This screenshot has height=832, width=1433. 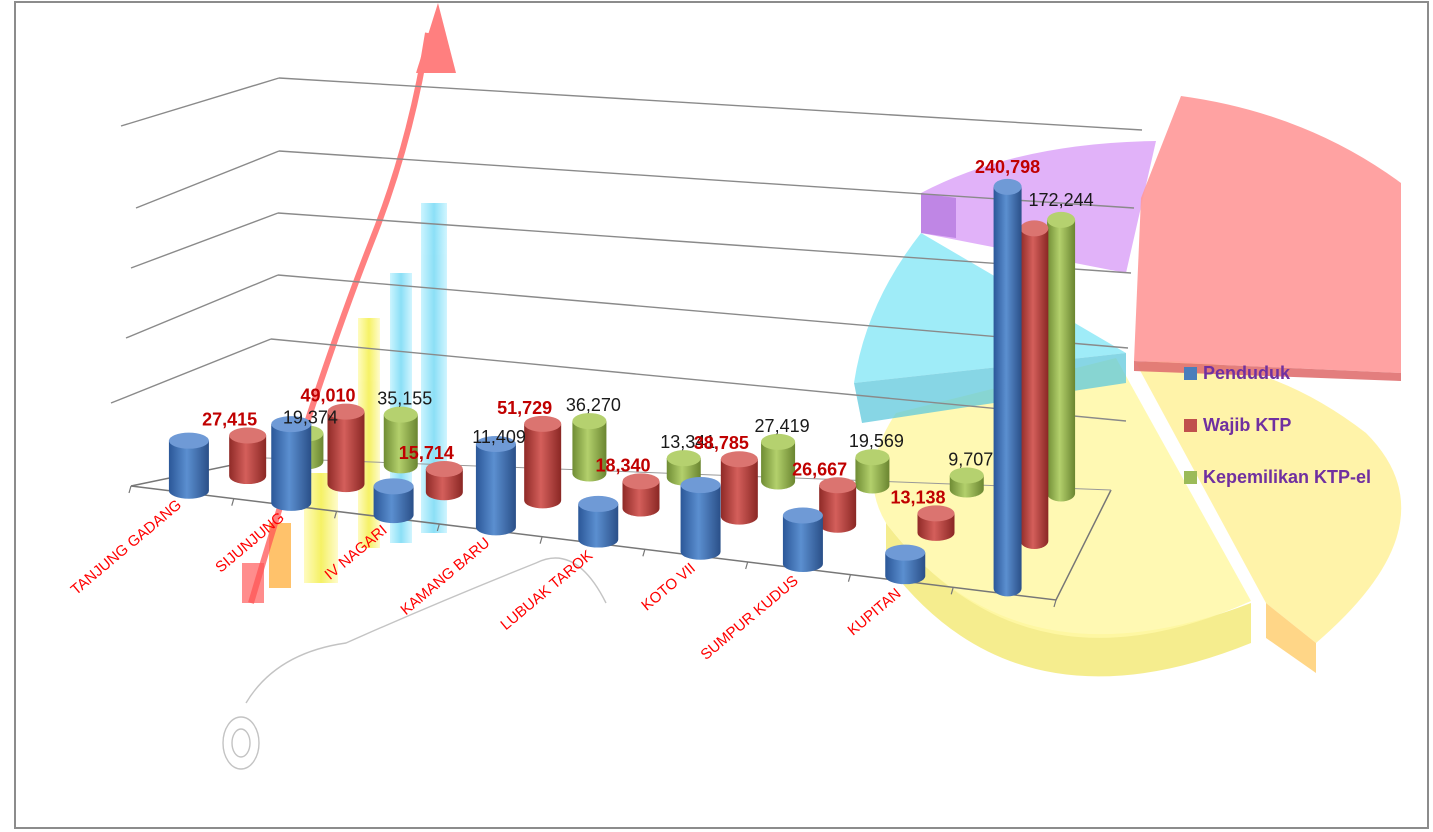 I want to click on data-label: 27,419, so click(x=782, y=426).